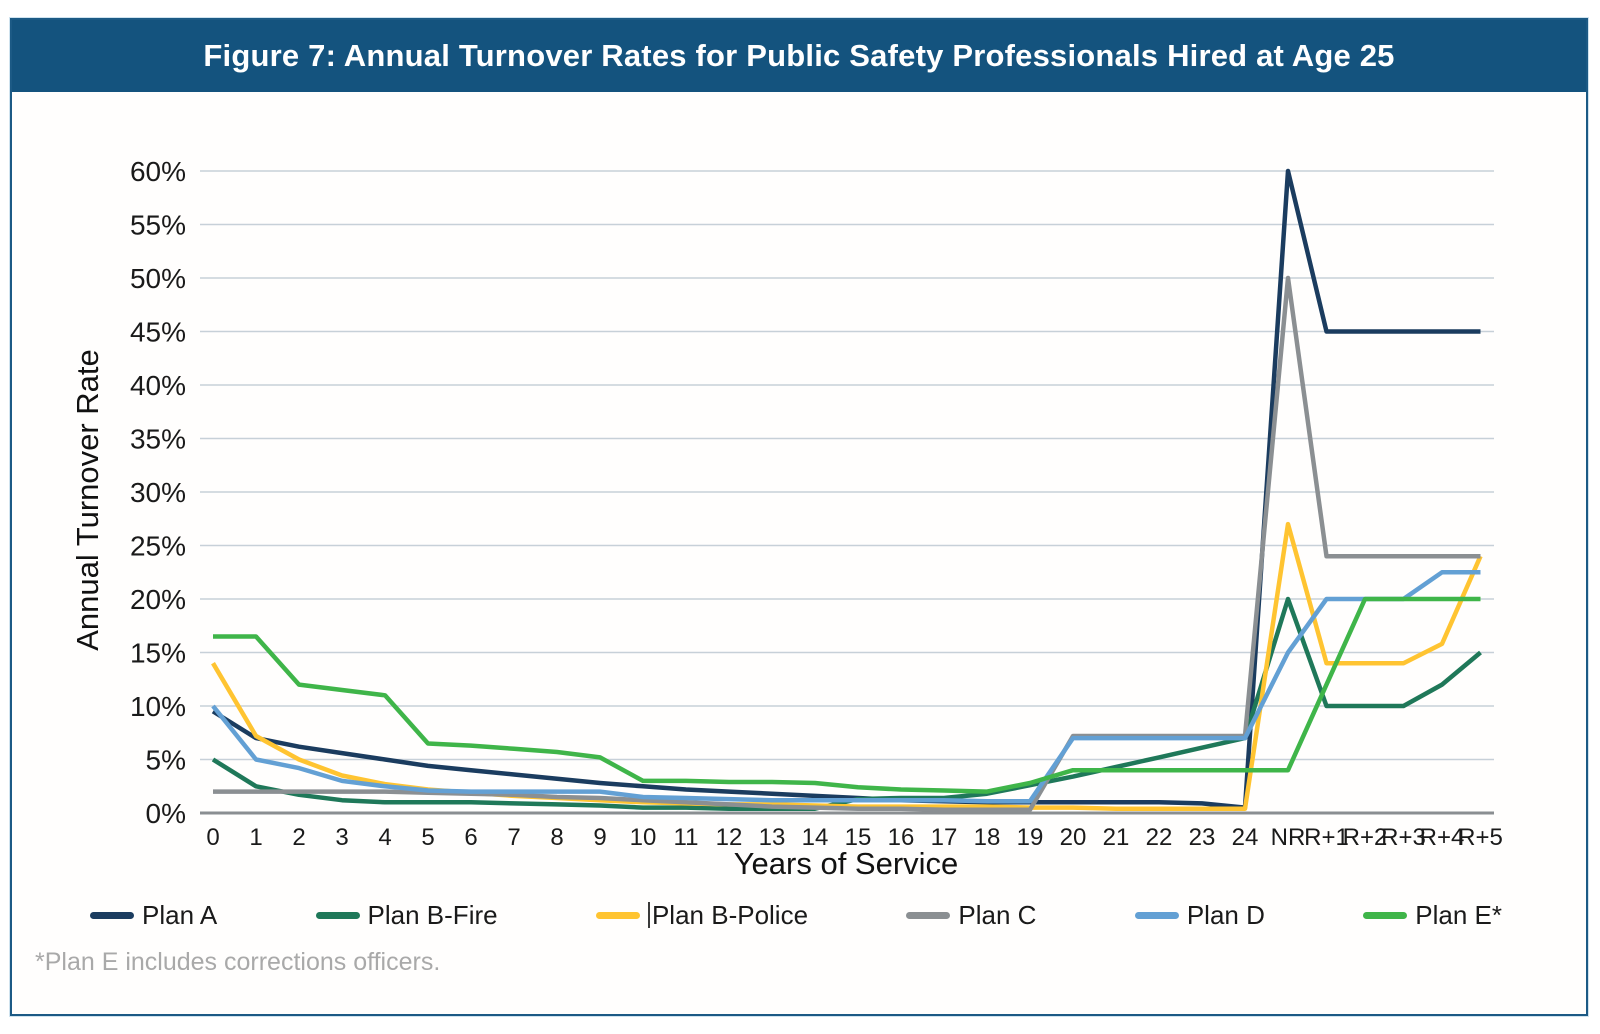  What do you see at coordinates (901, 837) in the screenshot?
I see `x-tick-label: 16` at bounding box center [901, 837].